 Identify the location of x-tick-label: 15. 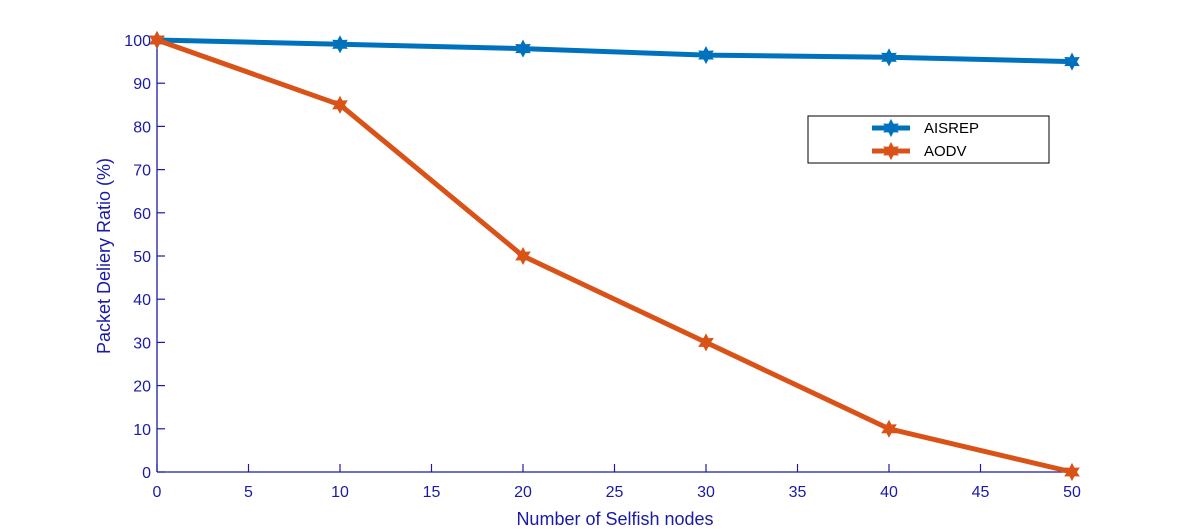
(432, 492).